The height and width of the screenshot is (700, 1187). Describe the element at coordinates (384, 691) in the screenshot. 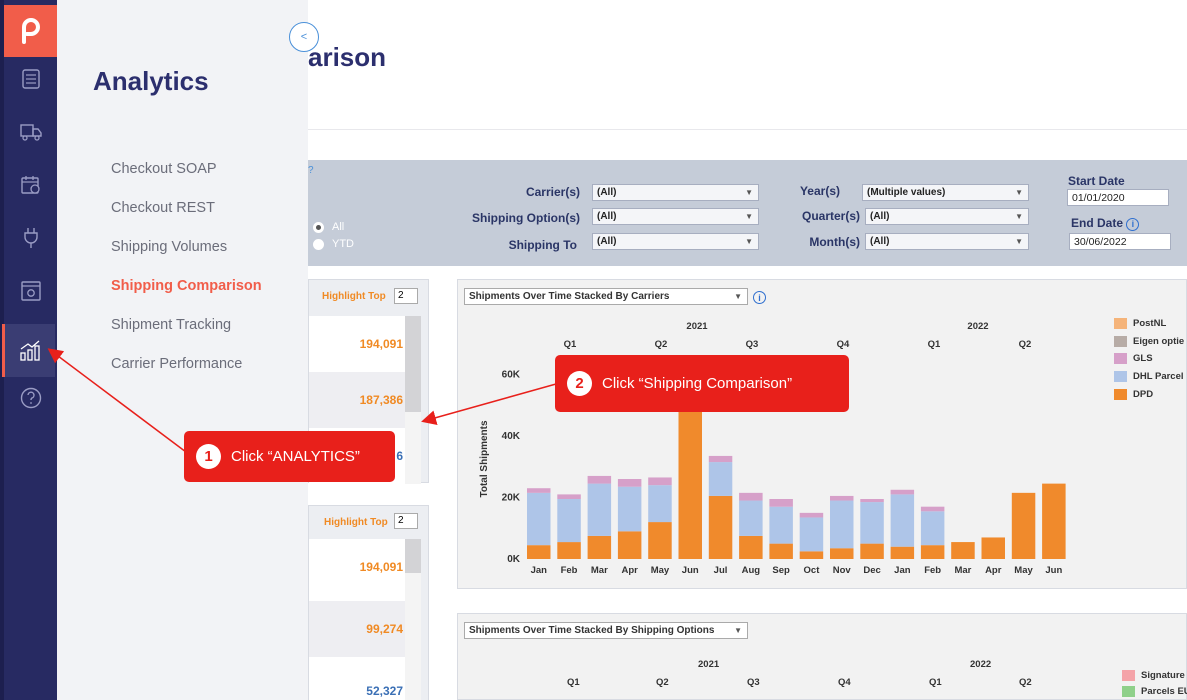

I see `list-item: 52,327` at that location.